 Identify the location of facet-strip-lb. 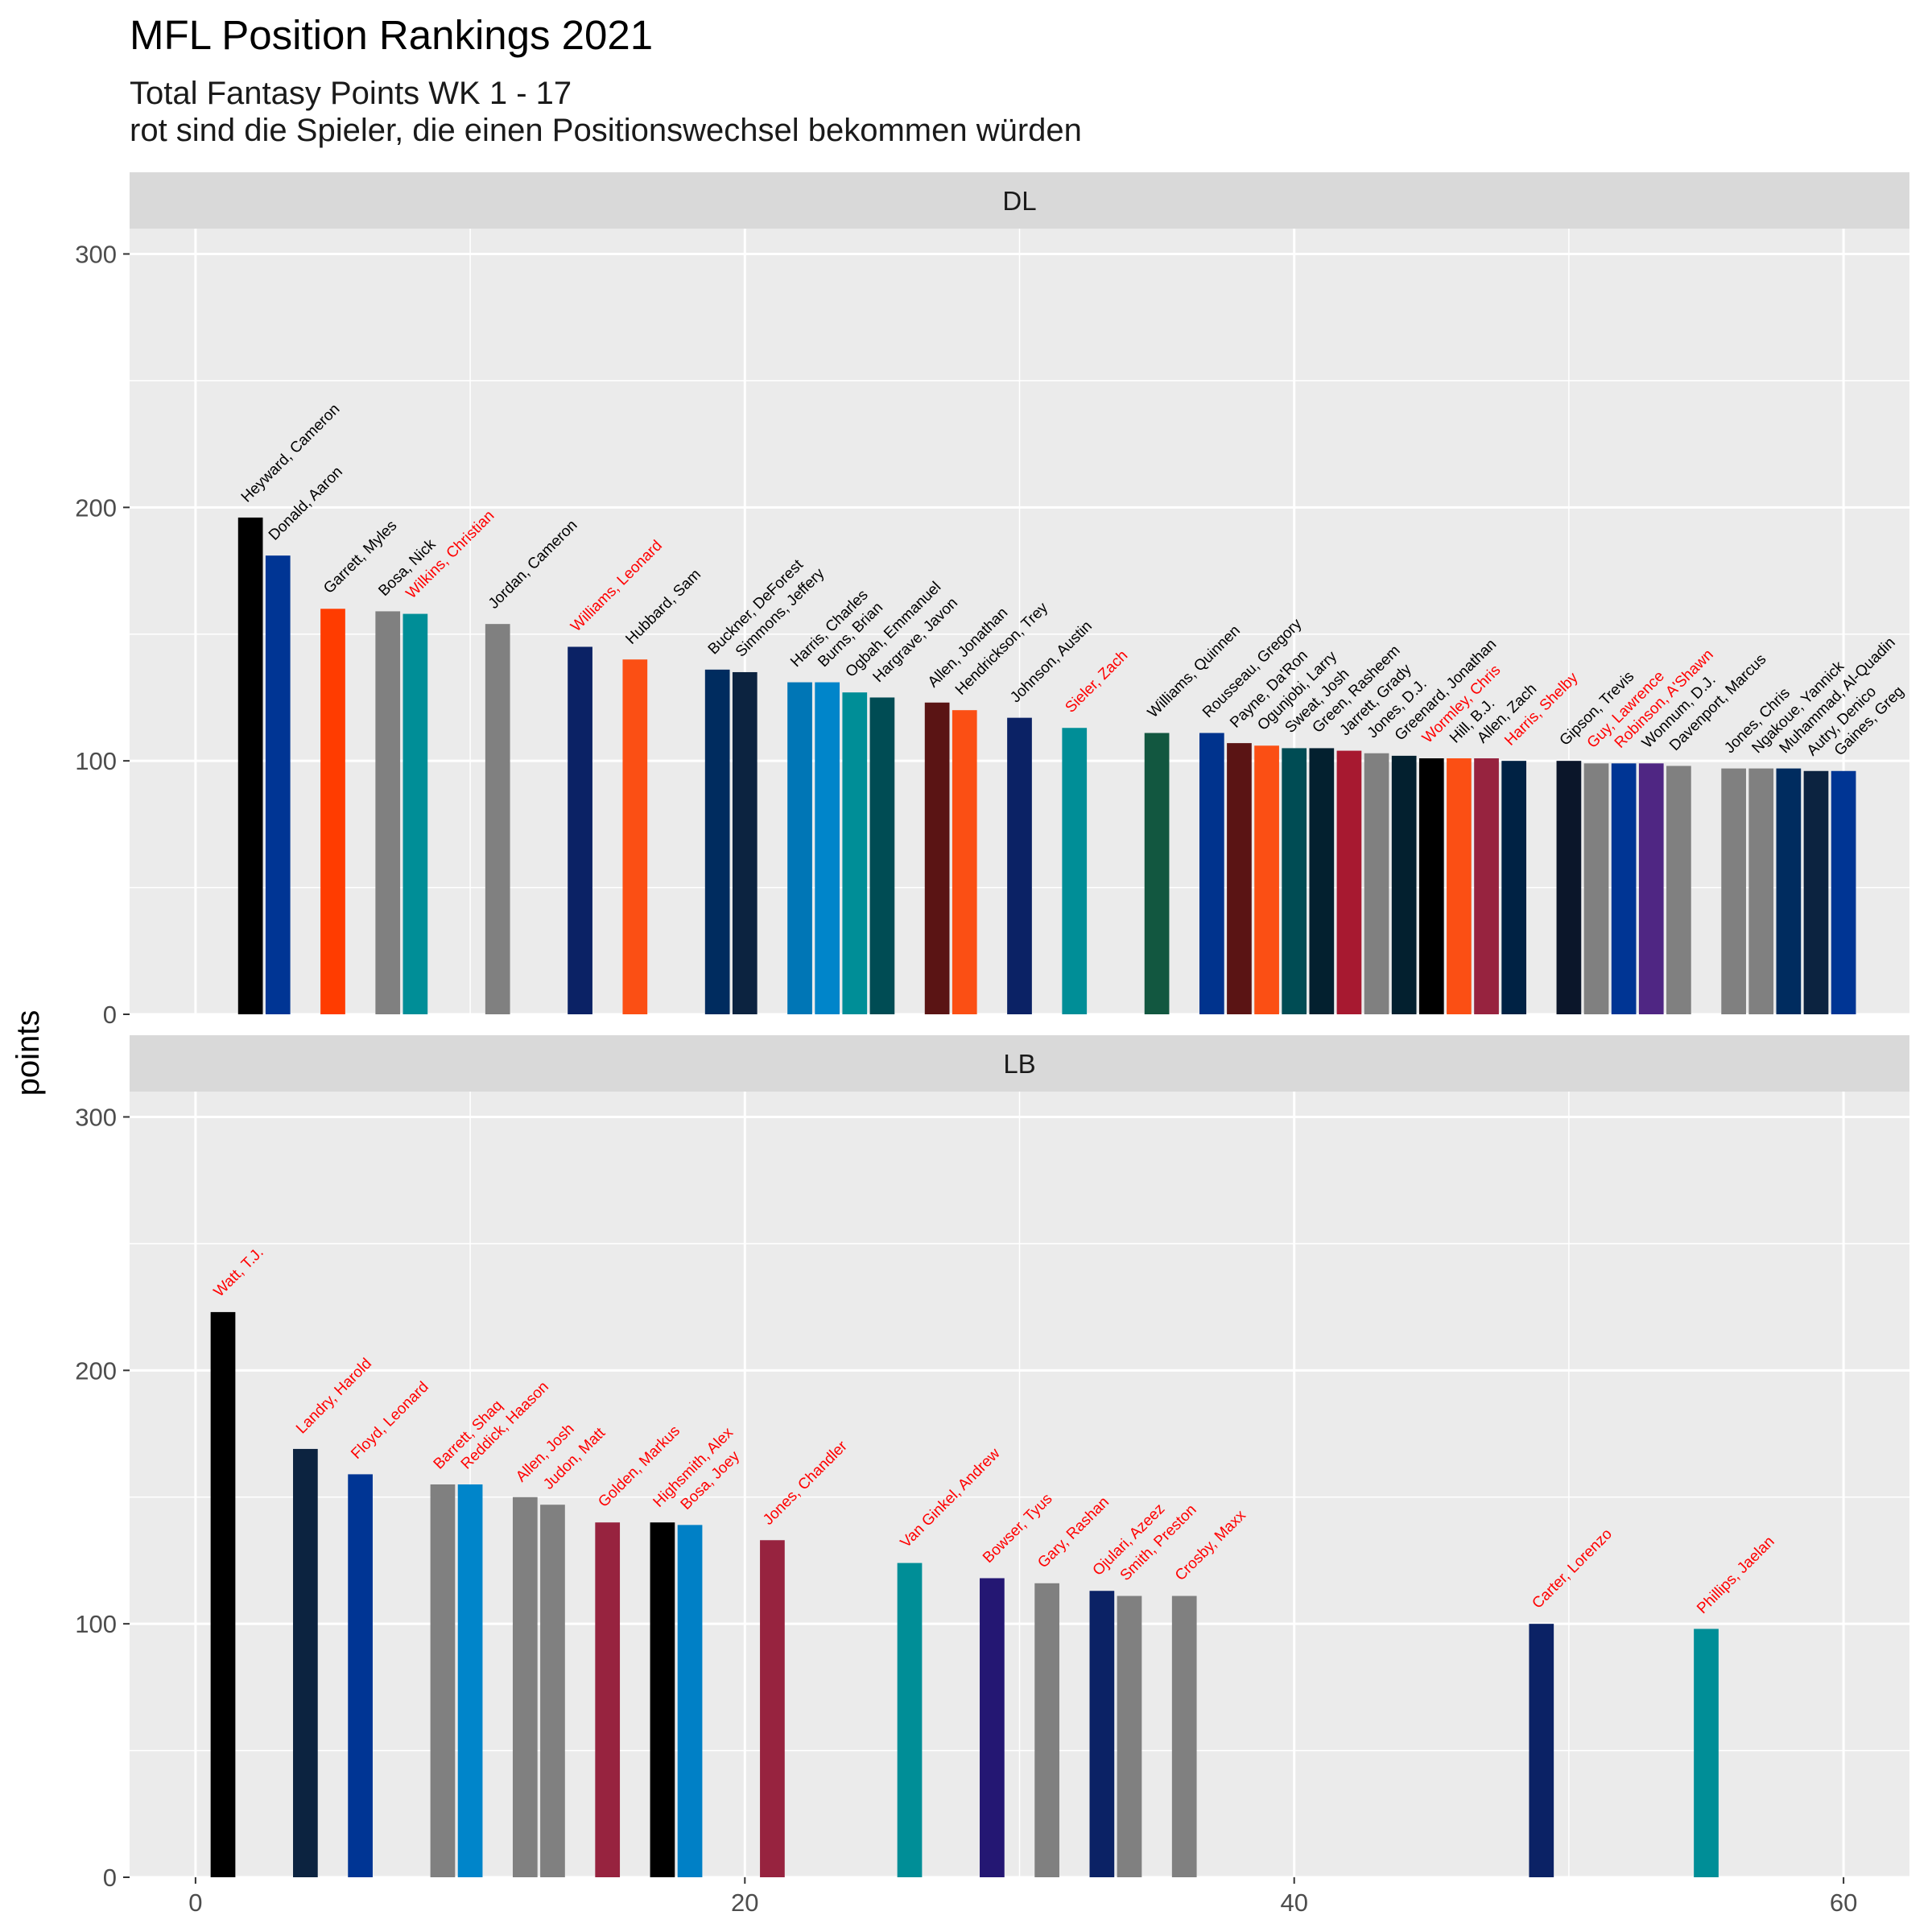
(1019, 1063).